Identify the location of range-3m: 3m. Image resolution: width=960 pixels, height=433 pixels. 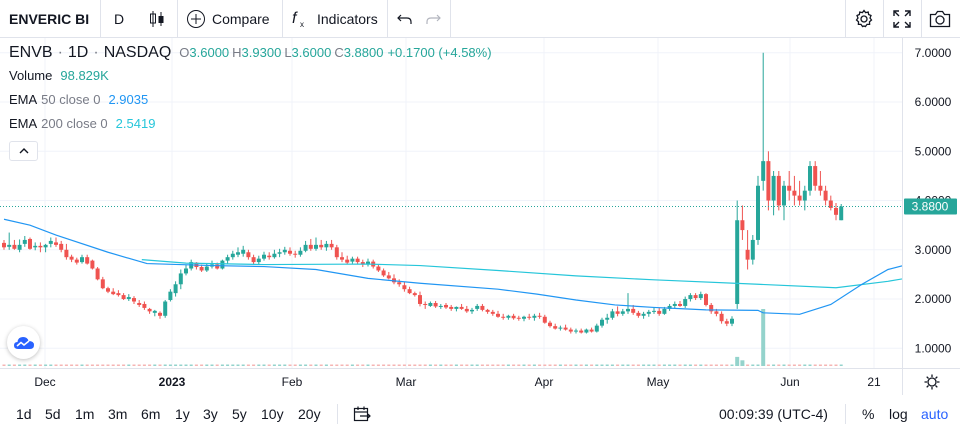
(118, 414).